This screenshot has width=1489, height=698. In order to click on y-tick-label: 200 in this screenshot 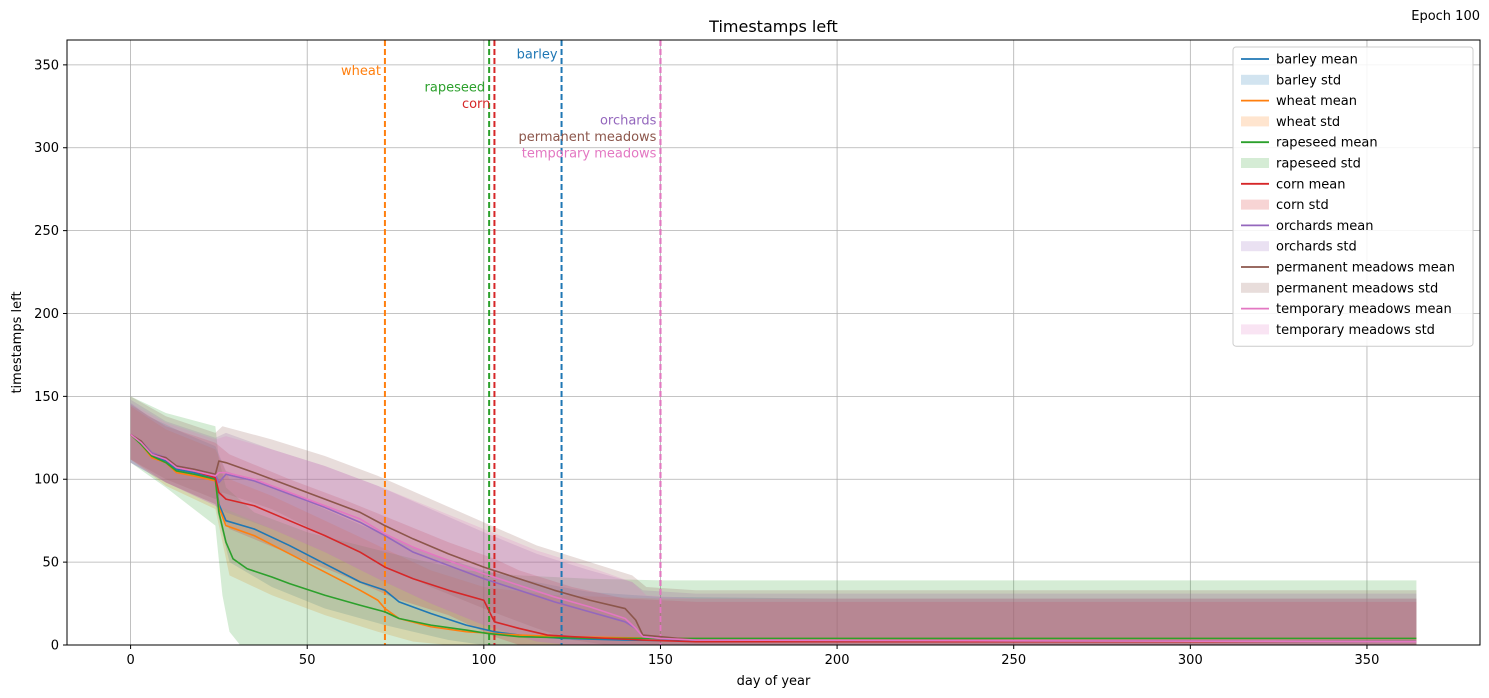, I will do `click(46, 314)`.